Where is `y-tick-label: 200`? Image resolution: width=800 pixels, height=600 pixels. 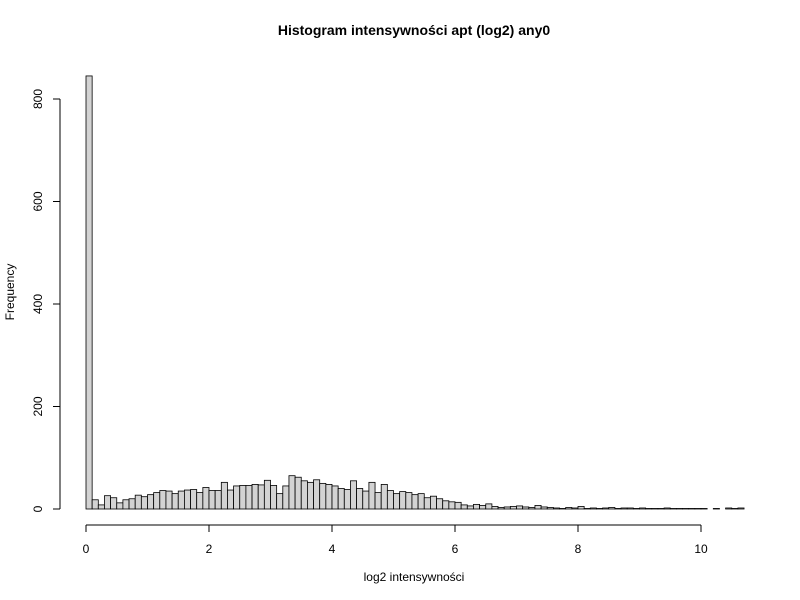 y-tick-label: 200 is located at coordinates (38, 406).